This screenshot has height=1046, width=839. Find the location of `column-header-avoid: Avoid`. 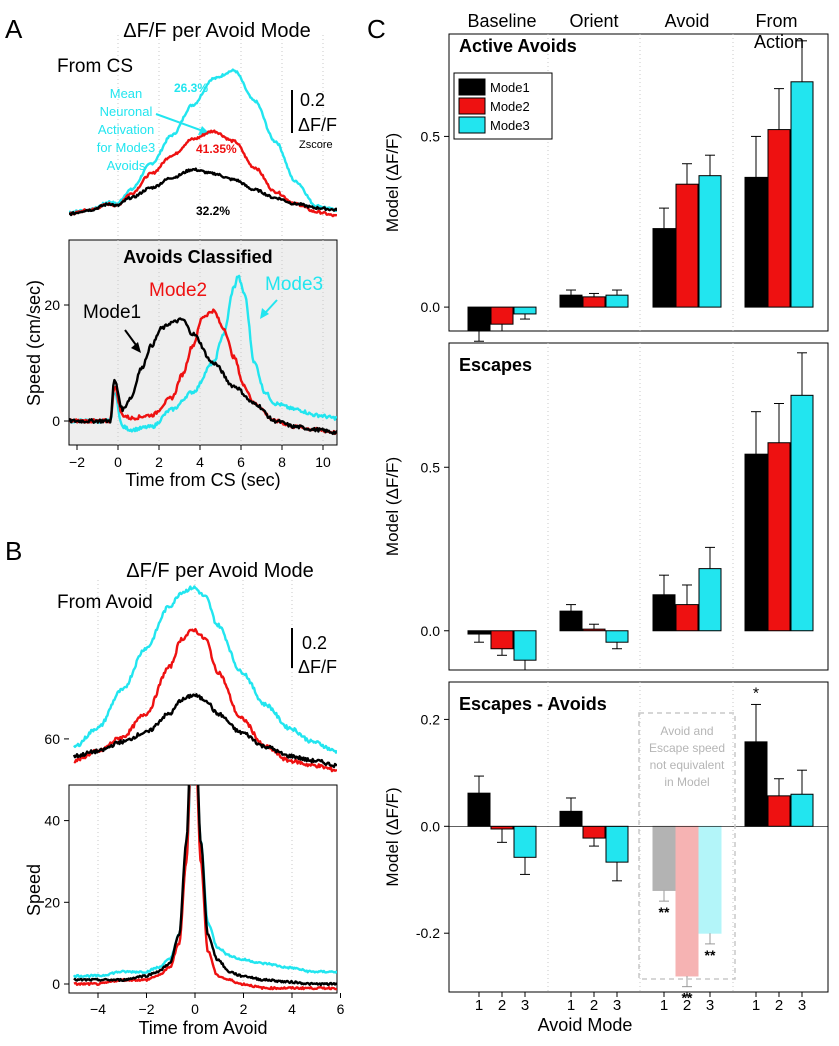

column-header-avoid: Avoid is located at coordinates (687, 21).